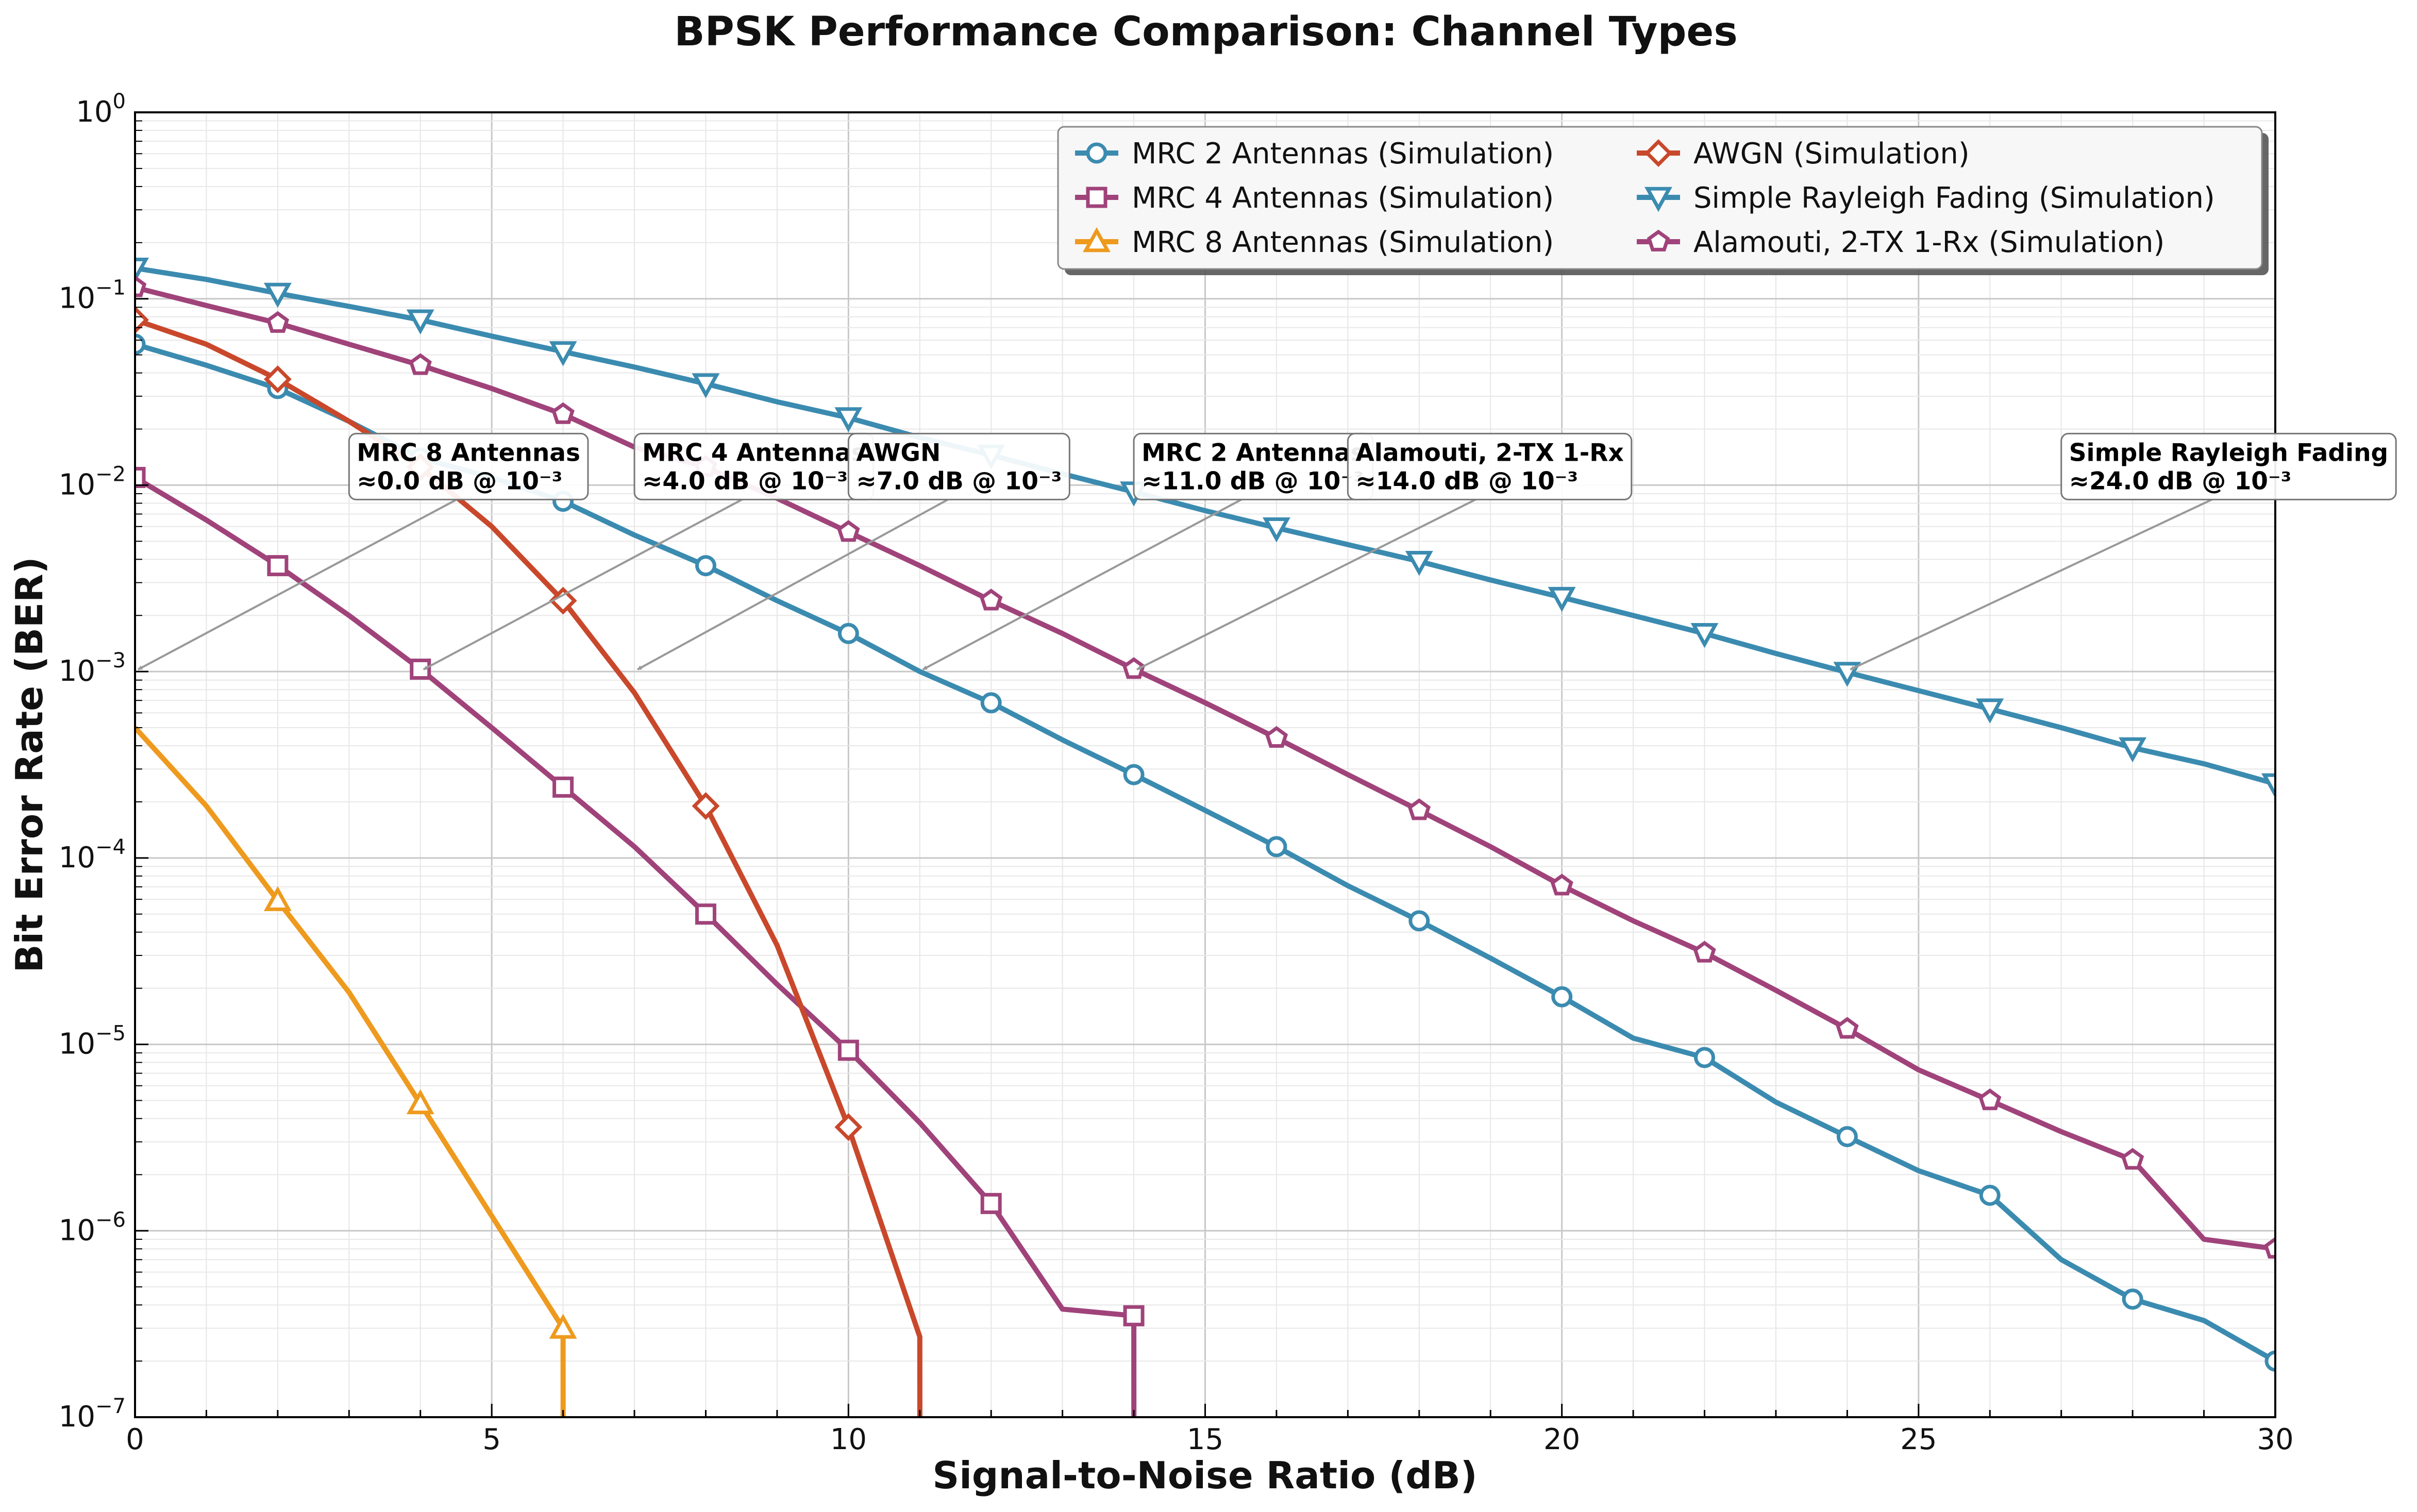 This screenshot has width=2417, height=1512. I want to click on annotation-6: Simple Rayleigh Fading≈24.0 dB @ 10⁻³, so click(2123, 551).